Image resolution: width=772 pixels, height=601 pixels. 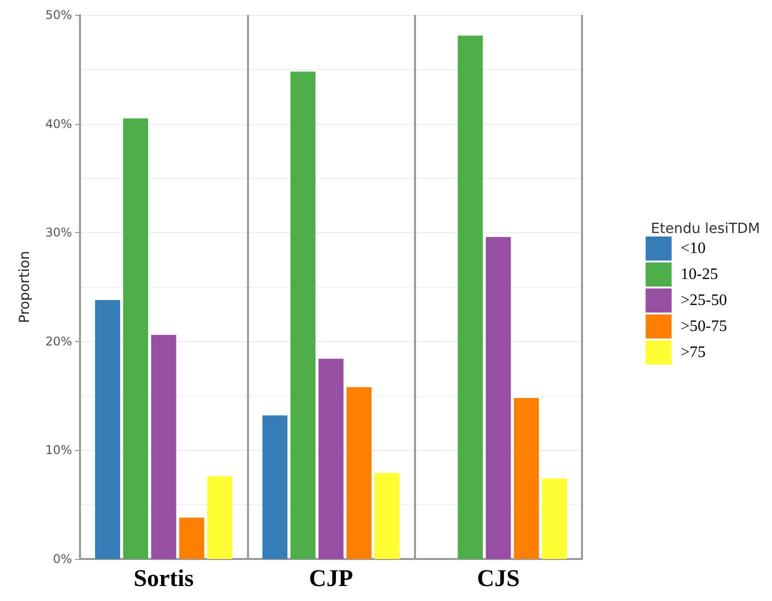 I want to click on y-tick-label: 30%, so click(x=58, y=233).